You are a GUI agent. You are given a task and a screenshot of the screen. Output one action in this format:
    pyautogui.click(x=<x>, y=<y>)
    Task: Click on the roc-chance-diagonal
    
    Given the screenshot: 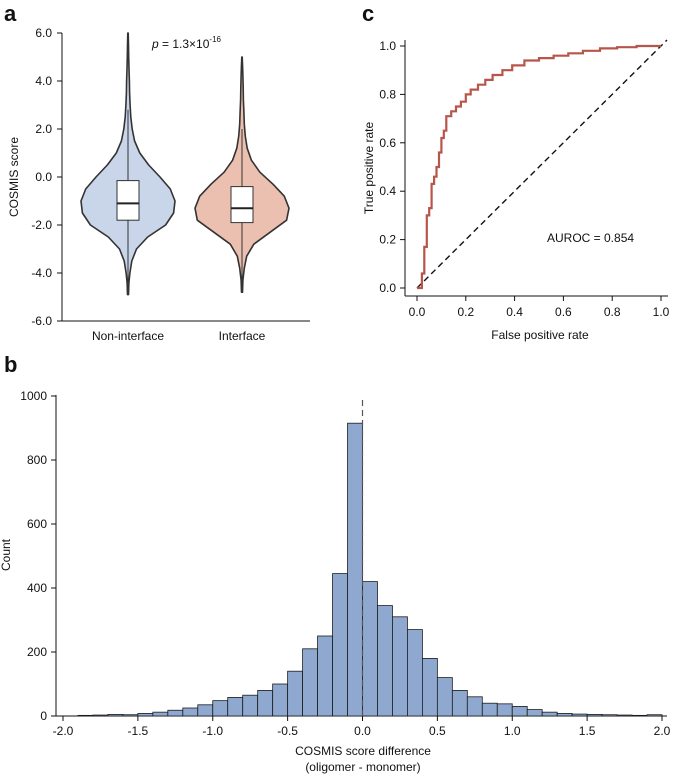 What is the action you would take?
    pyautogui.click(x=542, y=164)
    